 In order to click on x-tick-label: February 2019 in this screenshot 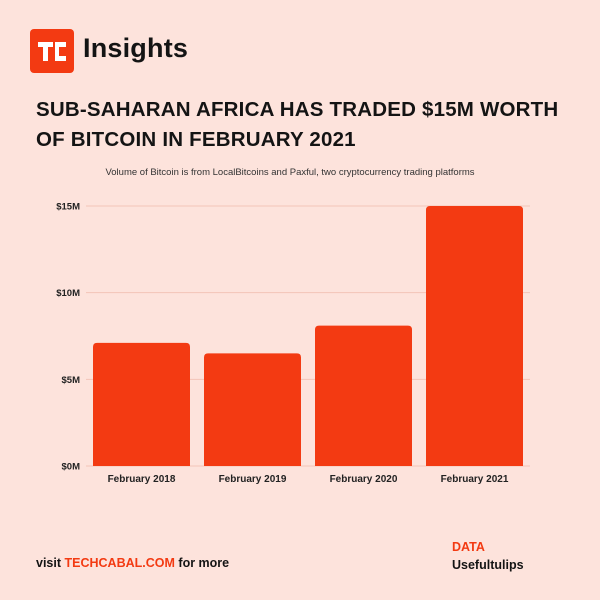, I will do `click(253, 479)`.